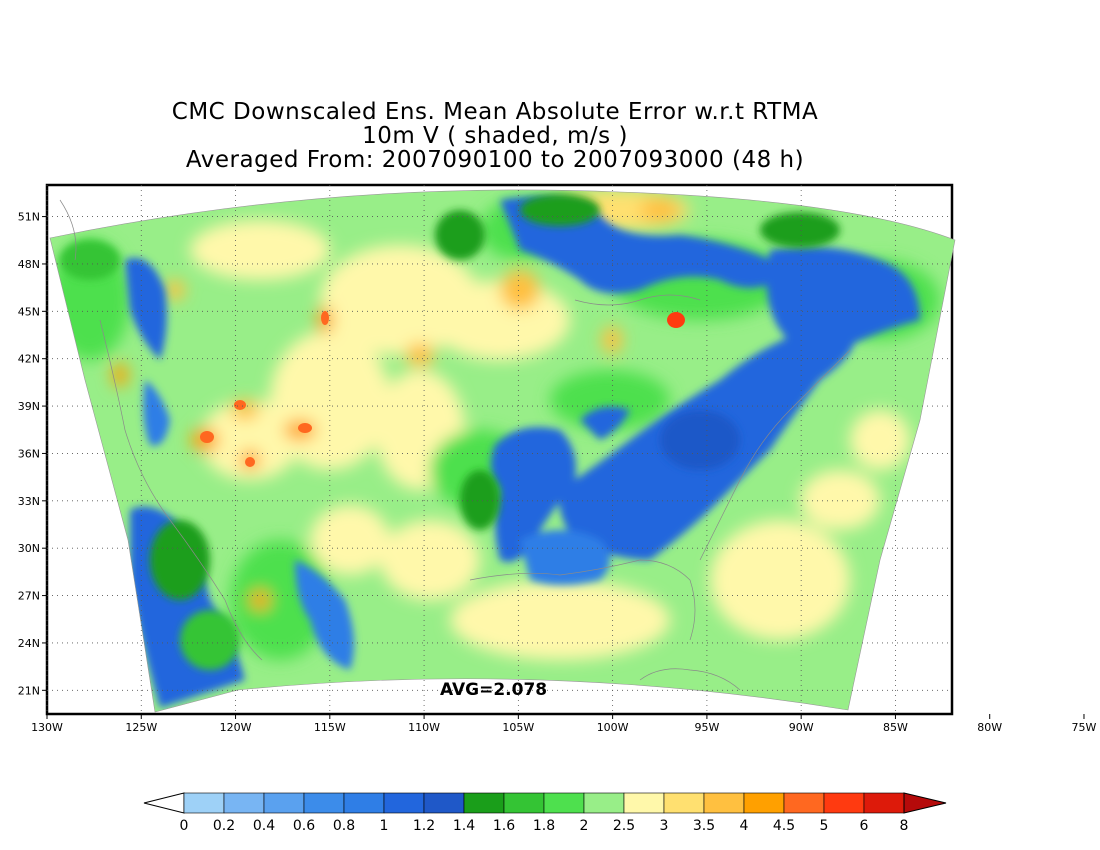  I want to click on colorbar-label: 3, so click(664, 826).